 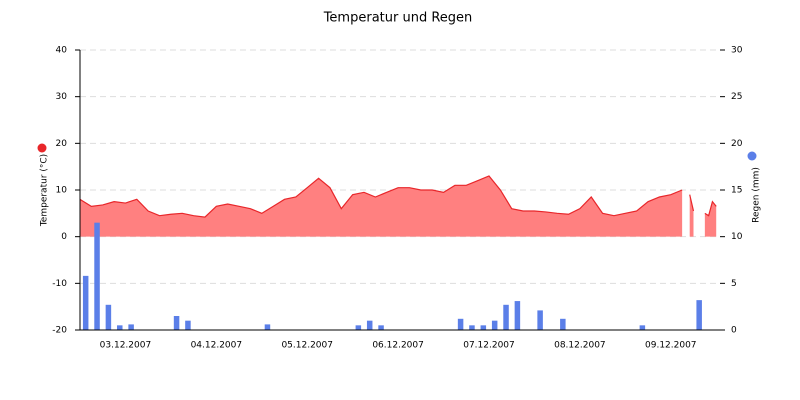 What do you see at coordinates (45, 190) in the screenshot?
I see `y-axis-title: Temperatur (°C)` at bounding box center [45, 190].